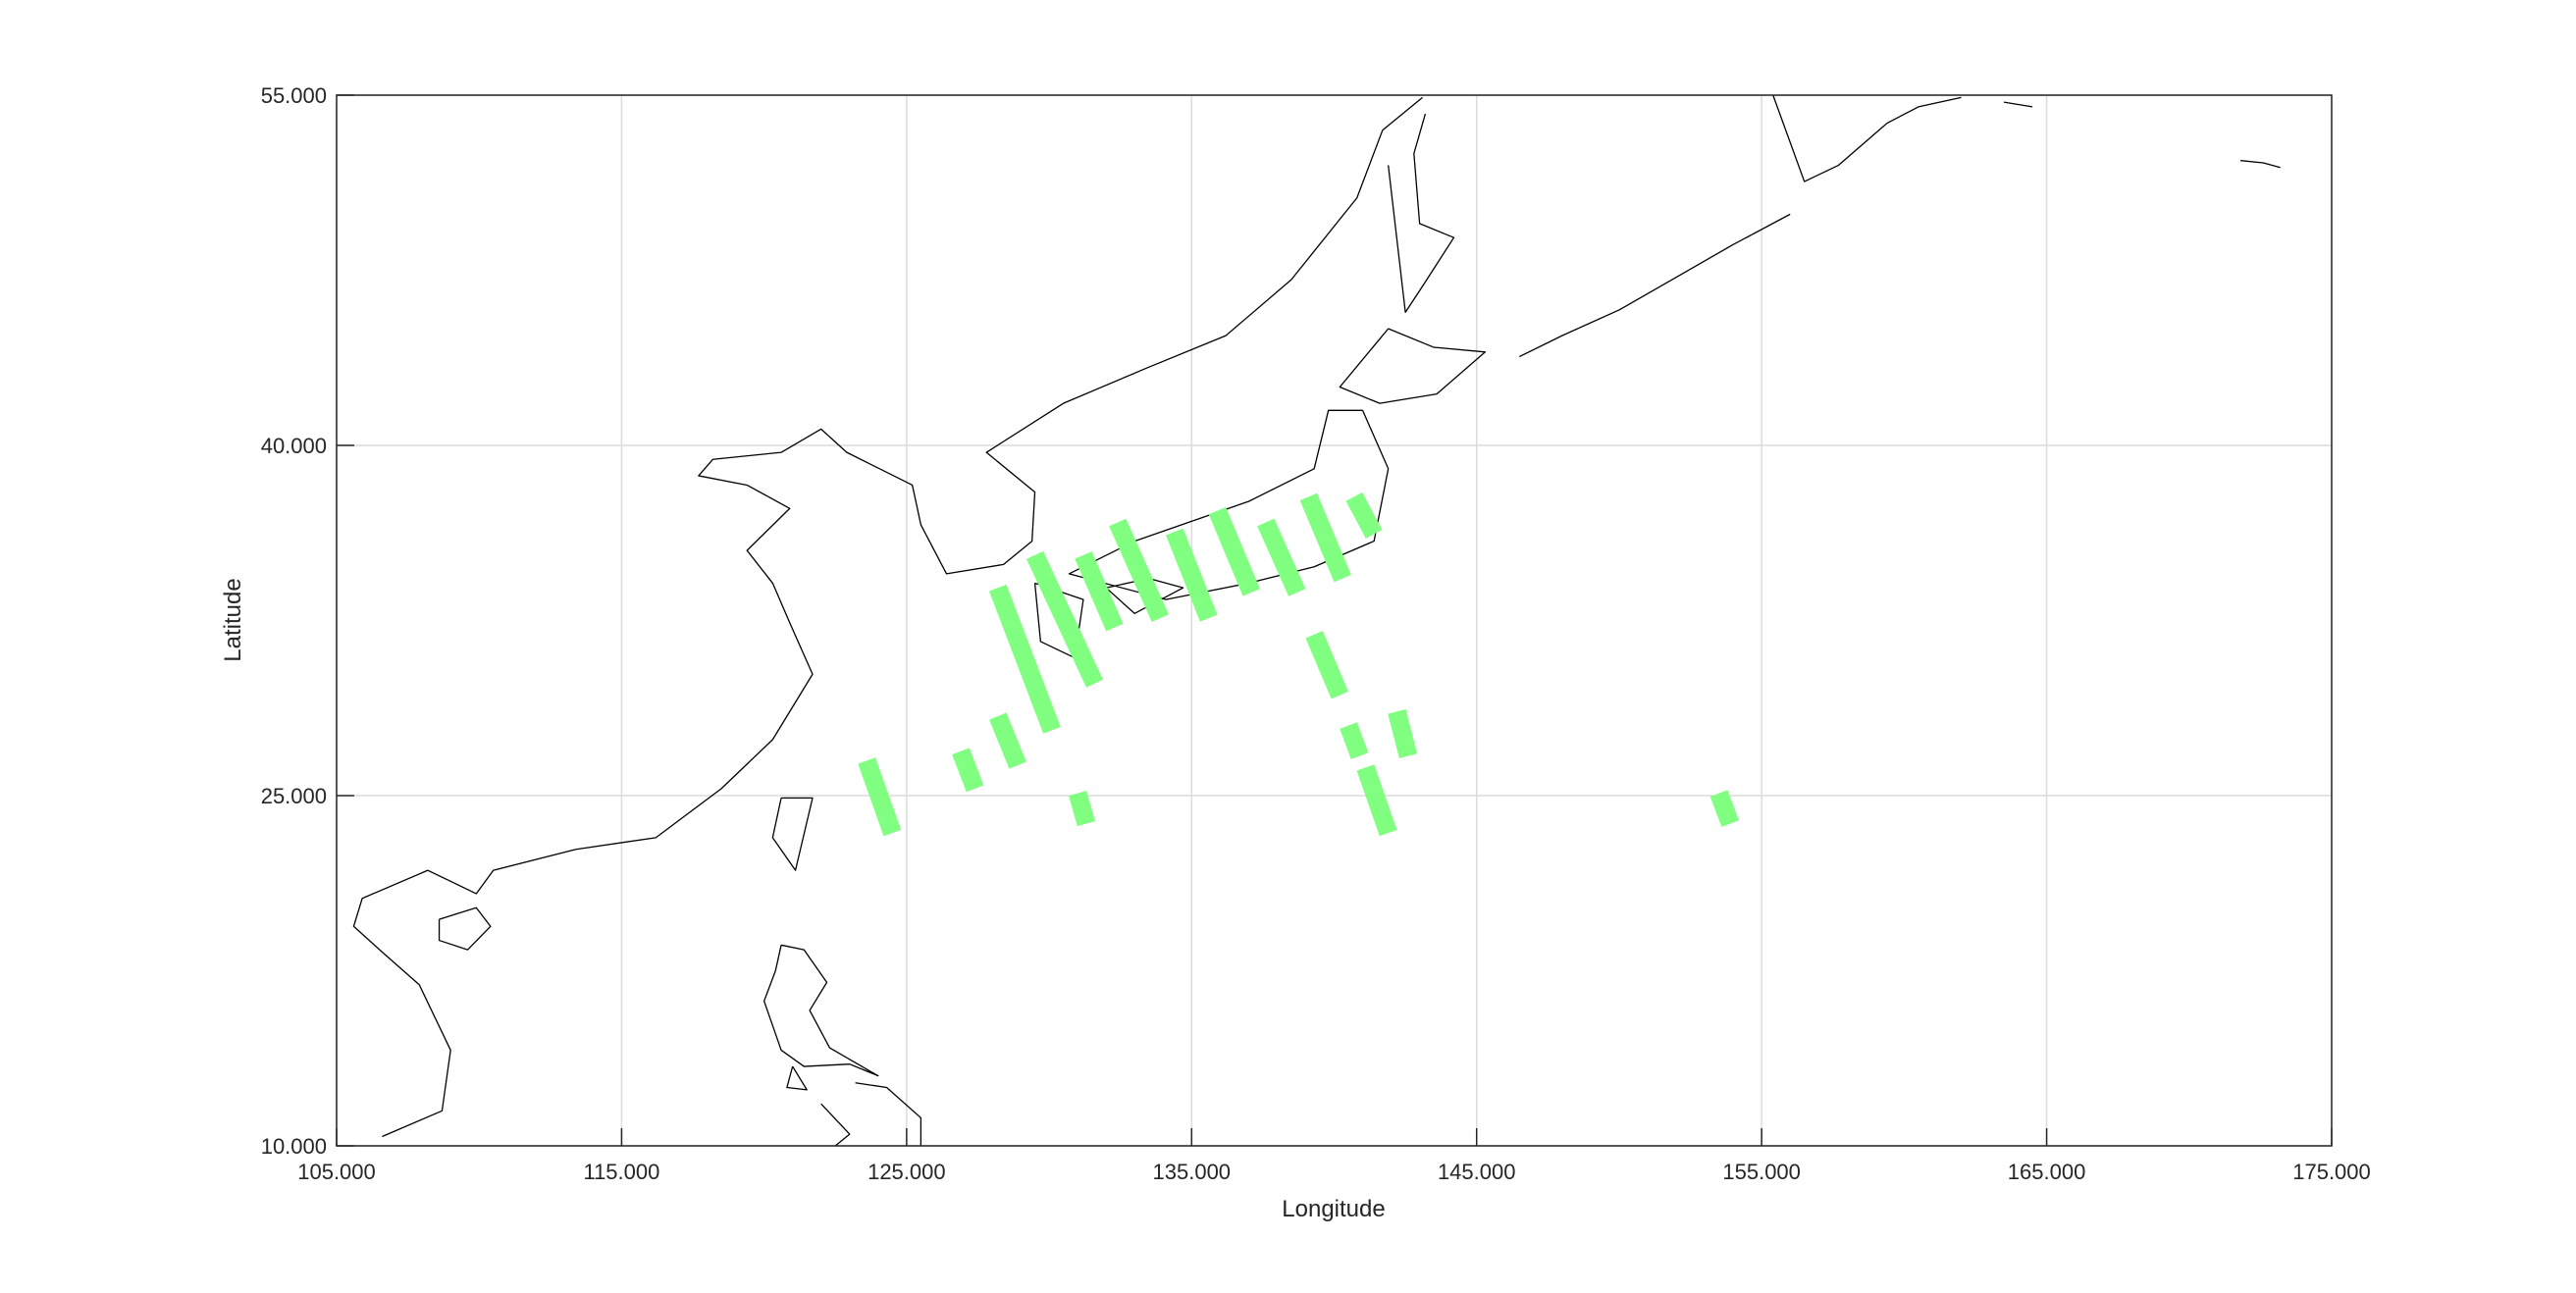 The image size is (2576, 1293). I want to click on x-tick-label: 155.000, so click(1761, 1172).